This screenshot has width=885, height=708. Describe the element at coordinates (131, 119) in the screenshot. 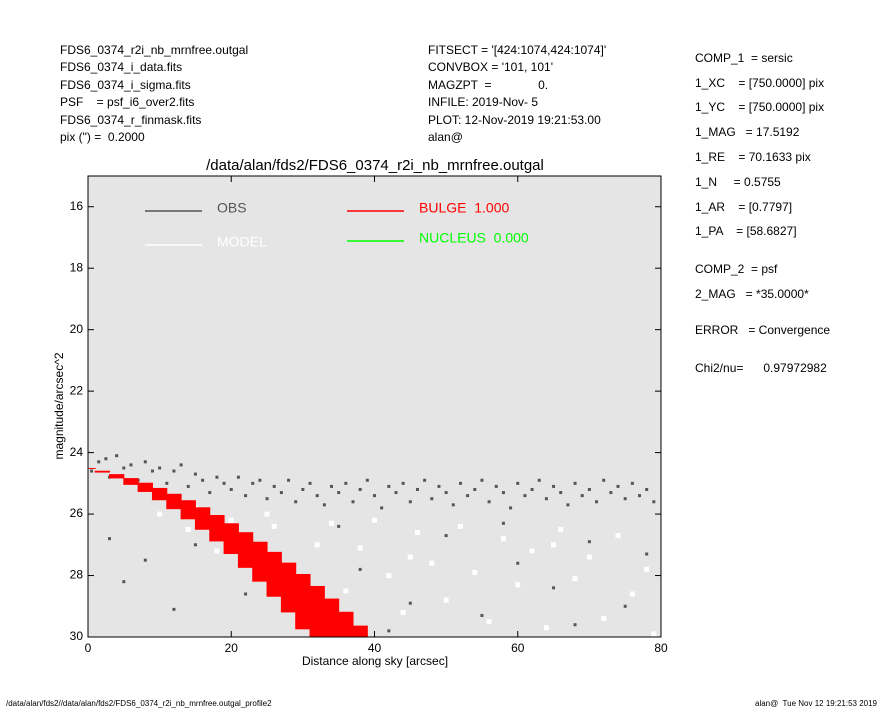

I see `header-left-line: FDS6_0374_r_finmask.fits` at that location.